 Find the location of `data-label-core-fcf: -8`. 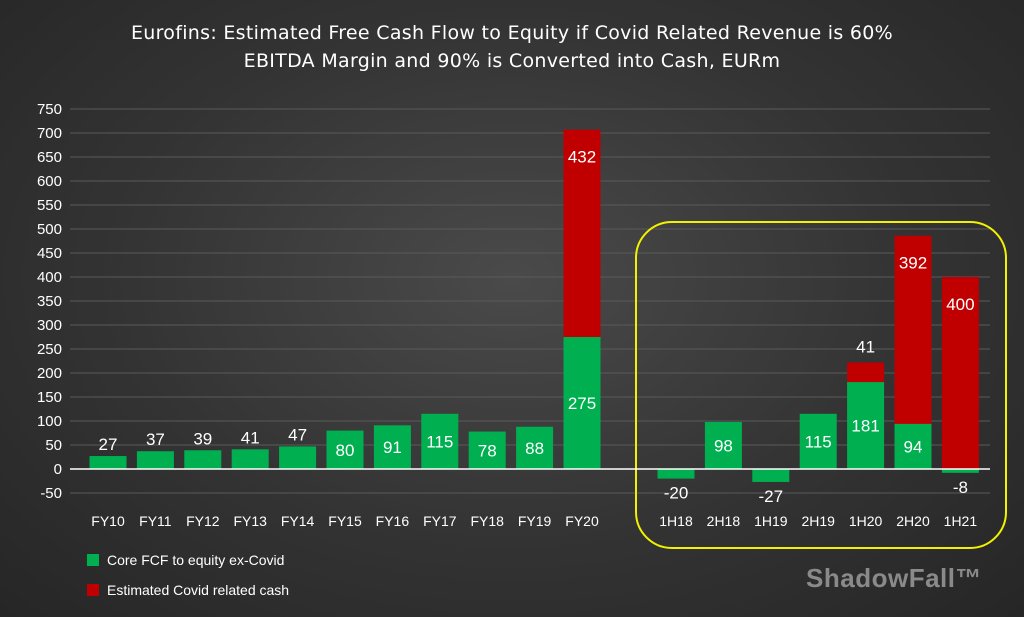

data-label-core-fcf: -8 is located at coordinates (960, 487).